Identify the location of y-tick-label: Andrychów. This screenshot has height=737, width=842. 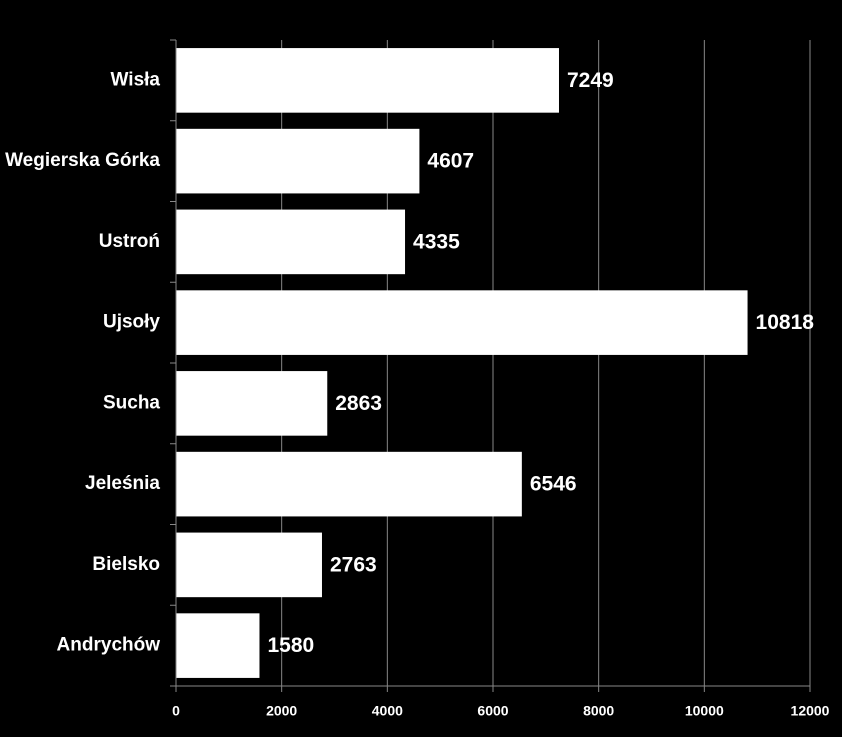
(109, 645).